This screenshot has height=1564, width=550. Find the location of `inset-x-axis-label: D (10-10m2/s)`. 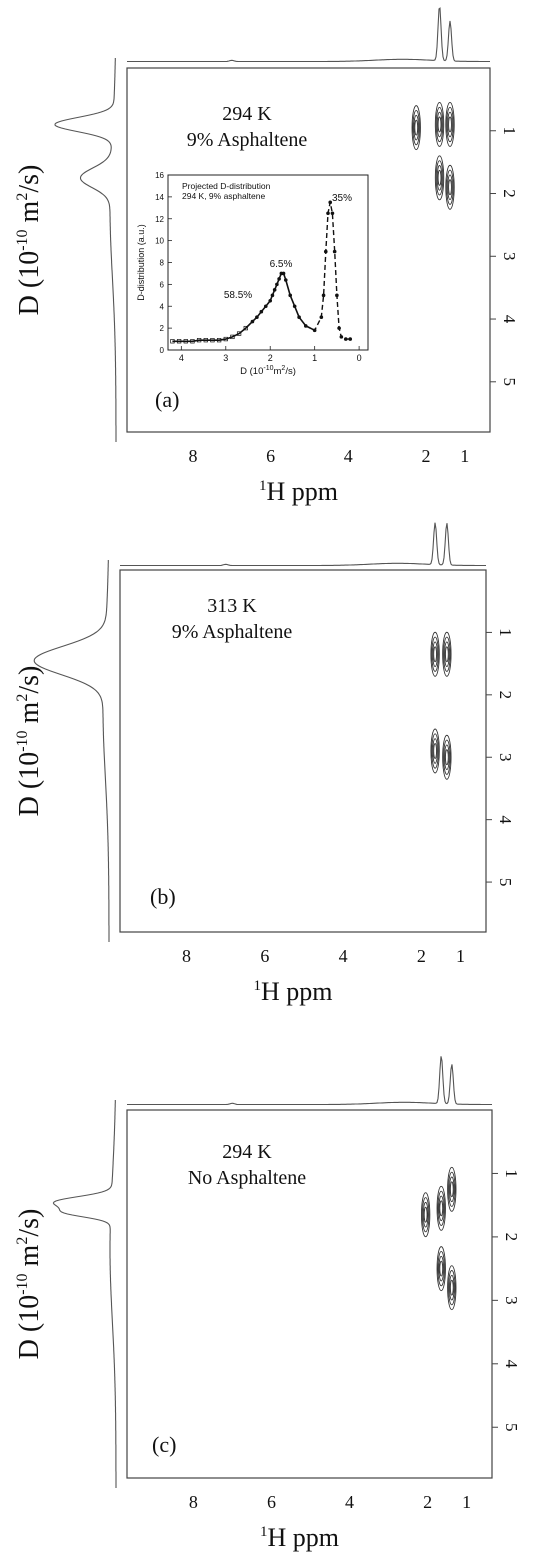

inset-x-axis-label: D (10-10m2/s) is located at coordinates (268, 371).